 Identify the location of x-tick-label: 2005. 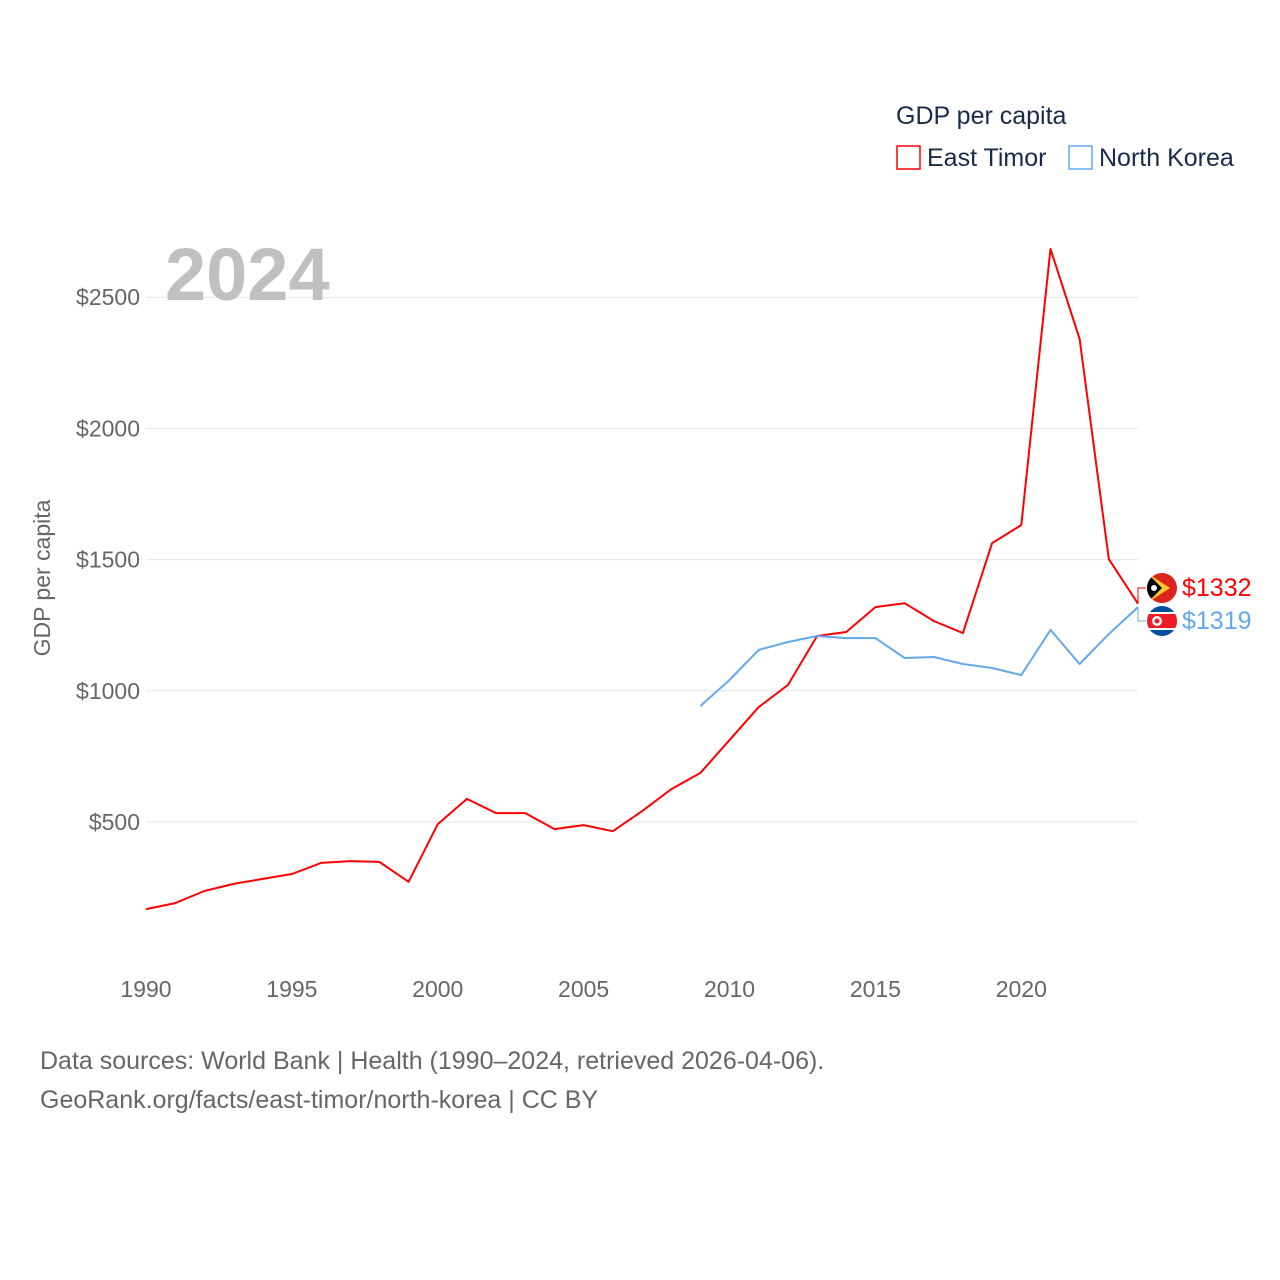
(583, 989).